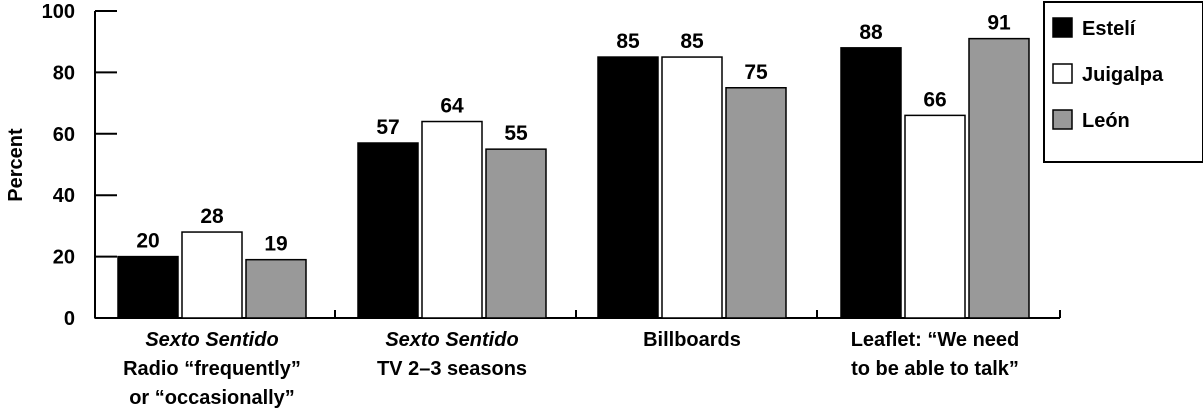  I want to click on y-tick-label: 100, so click(58, 12).